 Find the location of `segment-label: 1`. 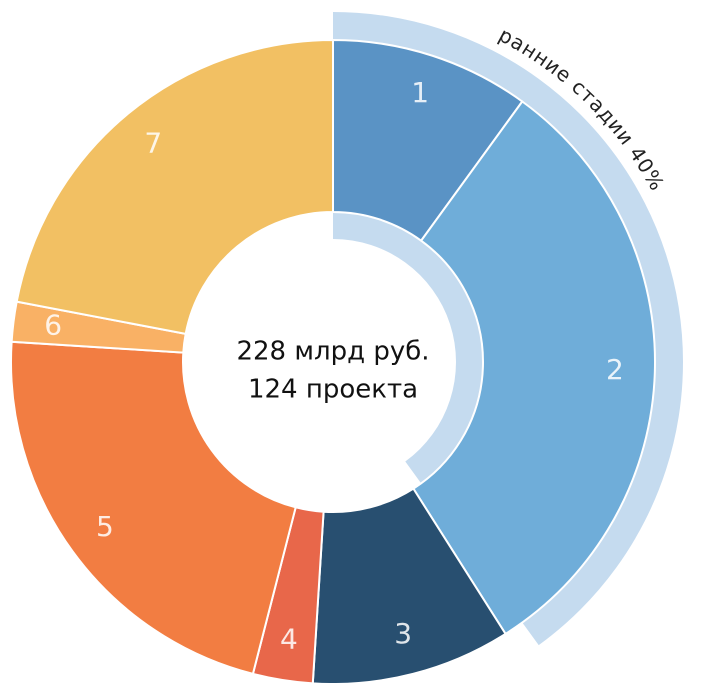

segment-label: 1 is located at coordinates (420, 92).